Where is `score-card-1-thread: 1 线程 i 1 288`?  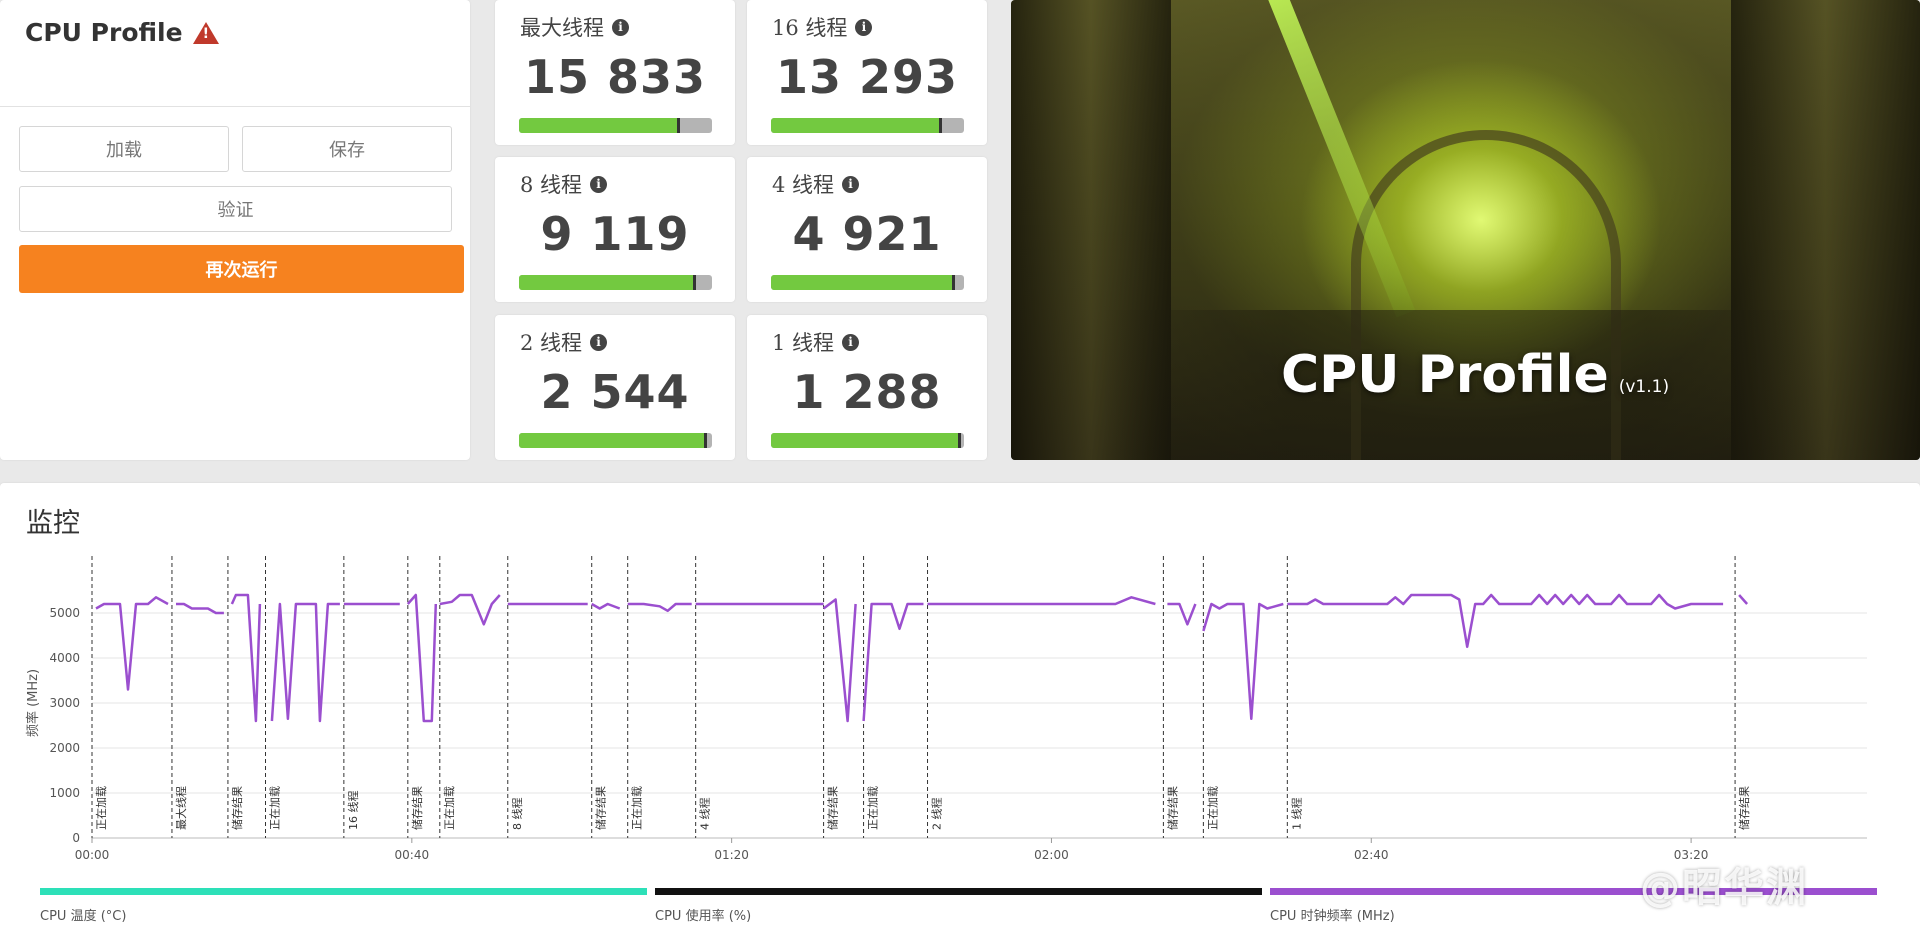
score-card-1-thread: 1 线程 i 1 288 is located at coordinates (867, 387).